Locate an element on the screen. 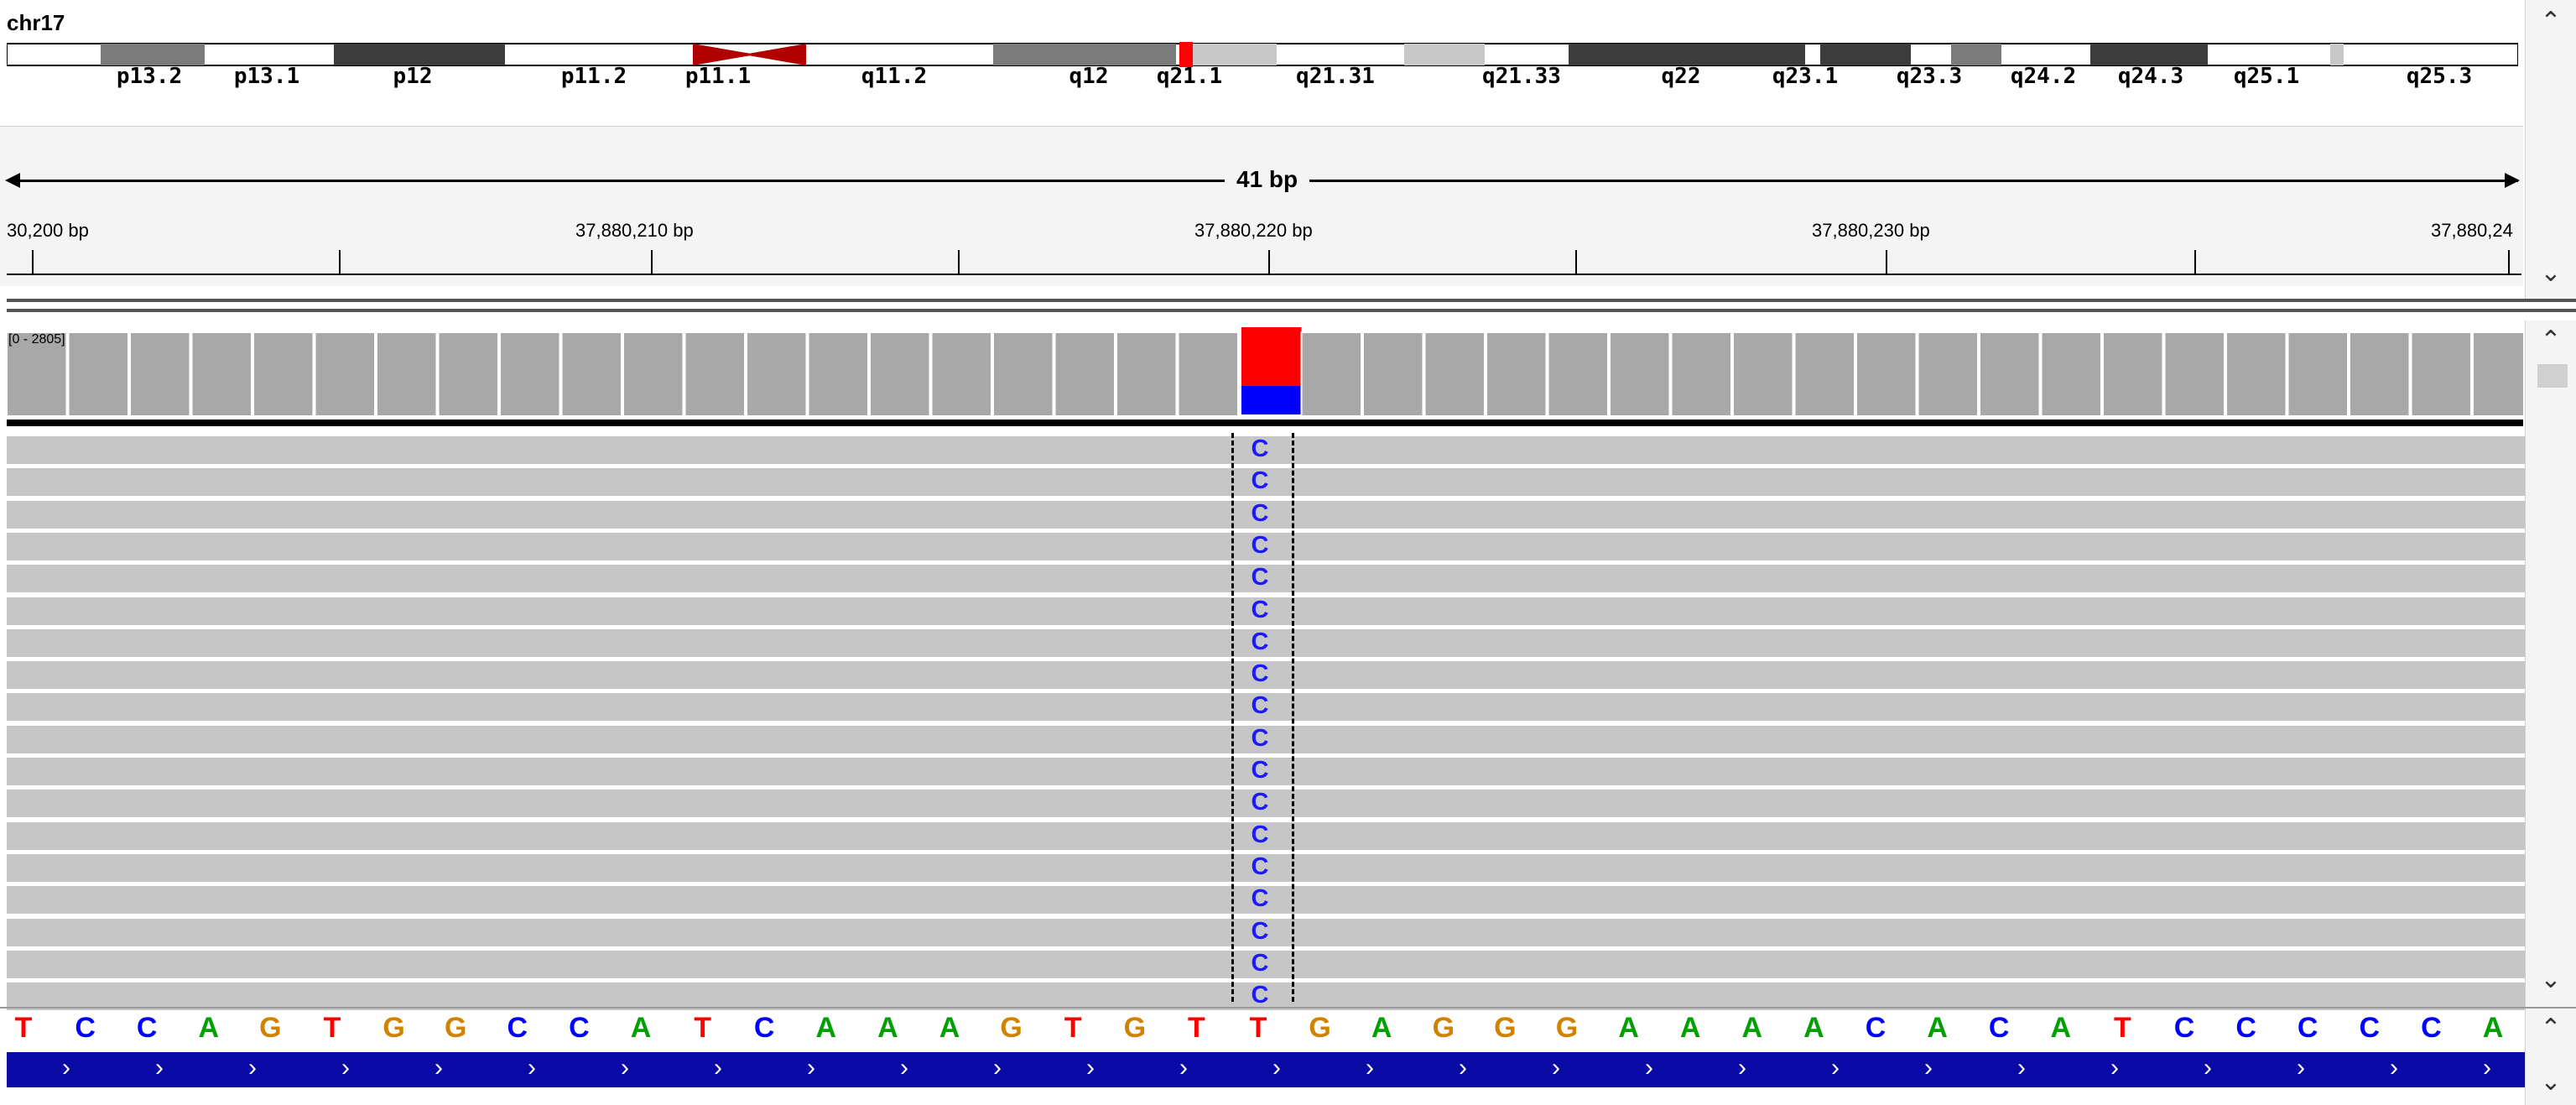 This screenshot has width=2576, height=1105. chromosome-ideogram is located at coordinates (1262, 54).